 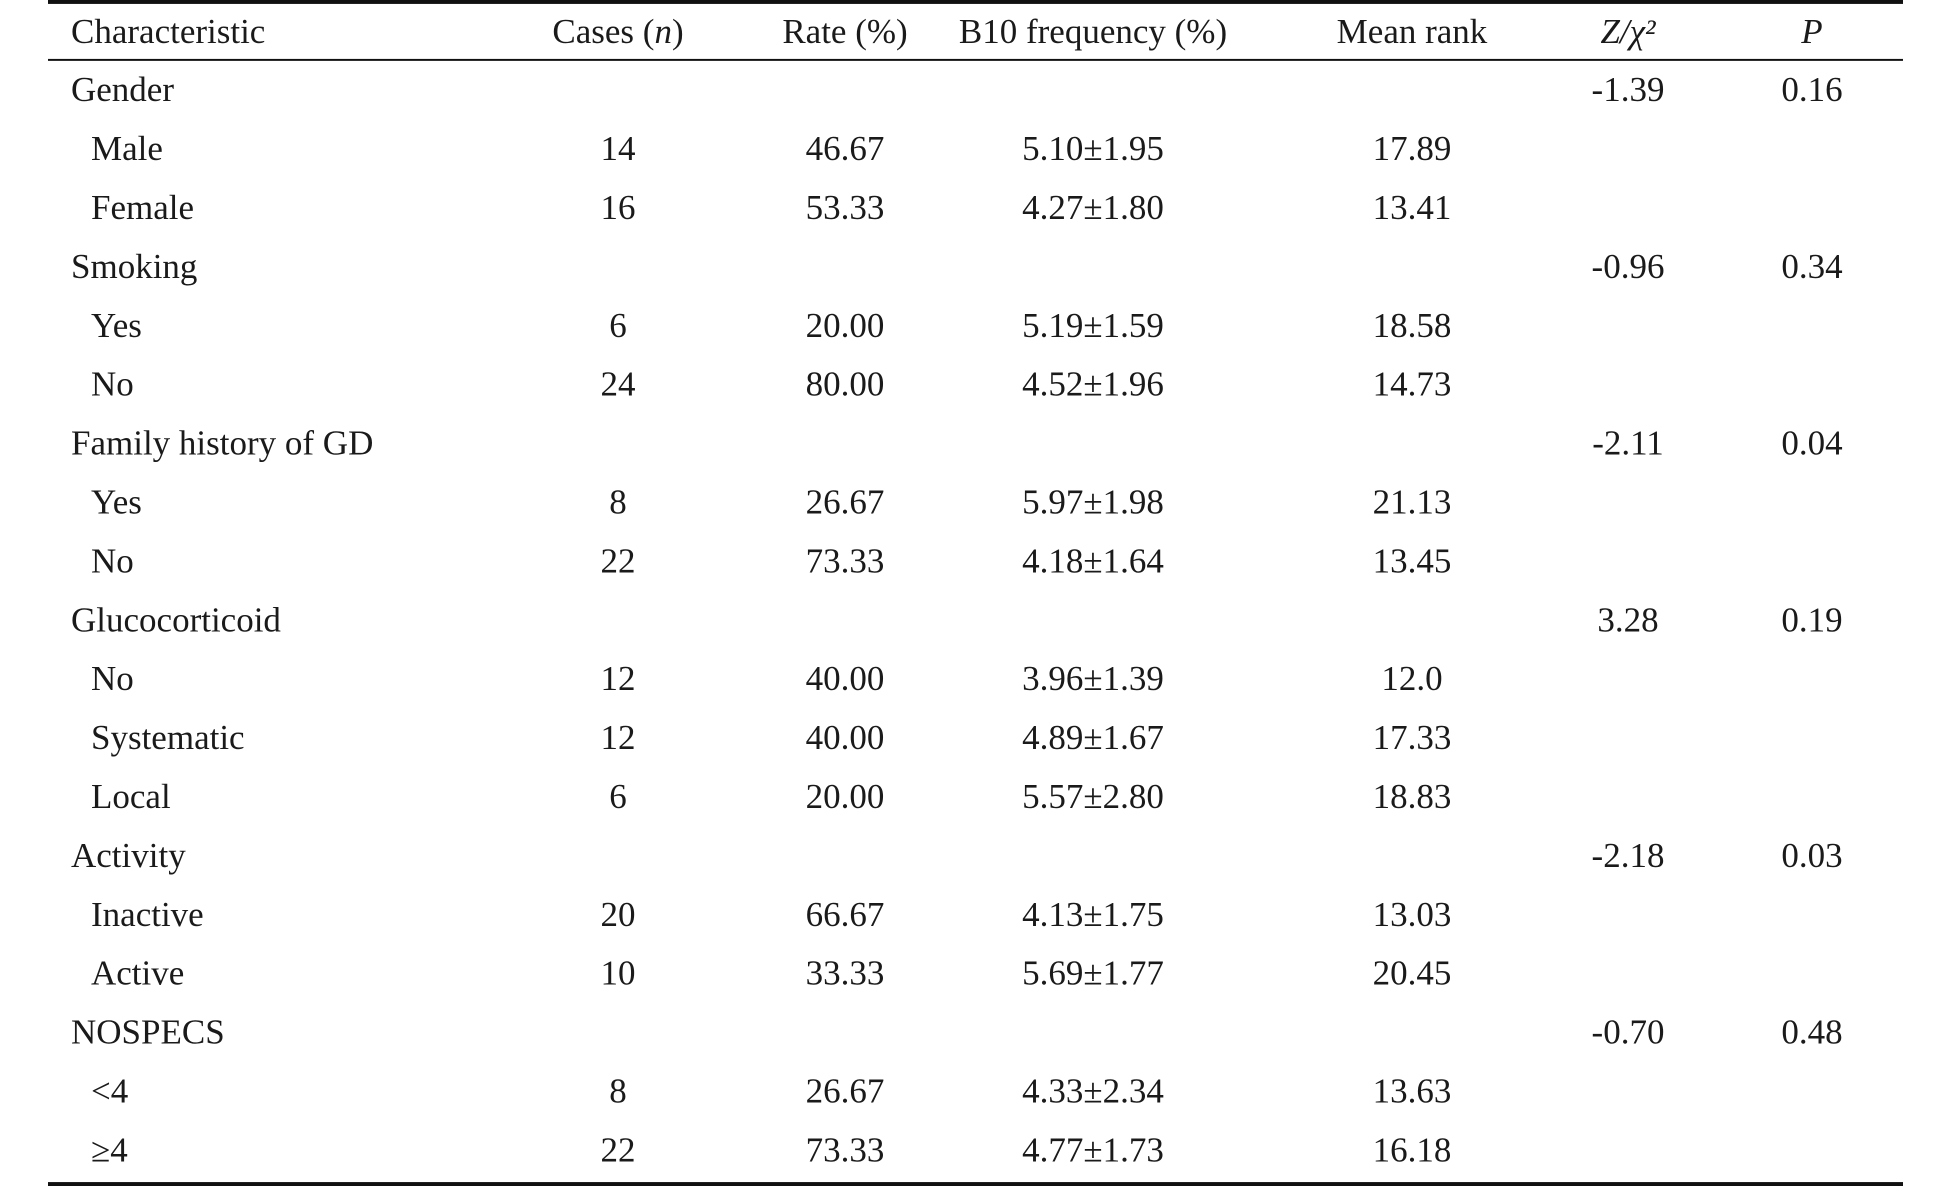 I want to click on cell-b10-frequency: 5.10±1.95, so click(x=1093, y=148).